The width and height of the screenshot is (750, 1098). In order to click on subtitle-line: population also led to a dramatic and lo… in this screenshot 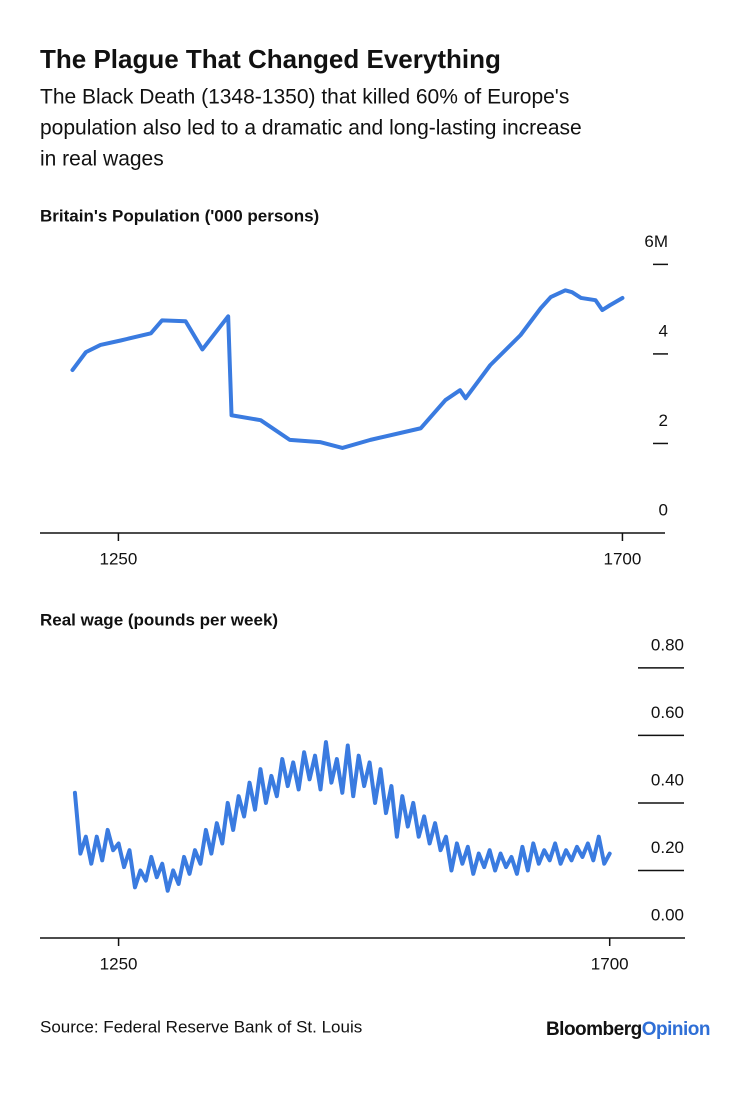, I will do `click(311, 128)`.